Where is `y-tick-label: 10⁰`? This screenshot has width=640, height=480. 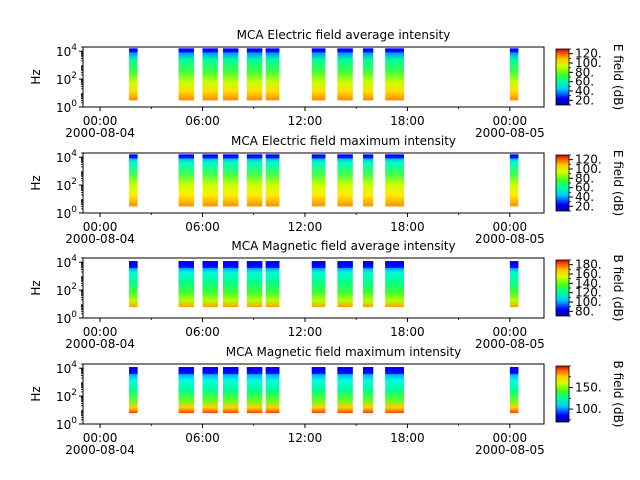
y-tick-label: 10⁰ is located at coordinates (66, 424).